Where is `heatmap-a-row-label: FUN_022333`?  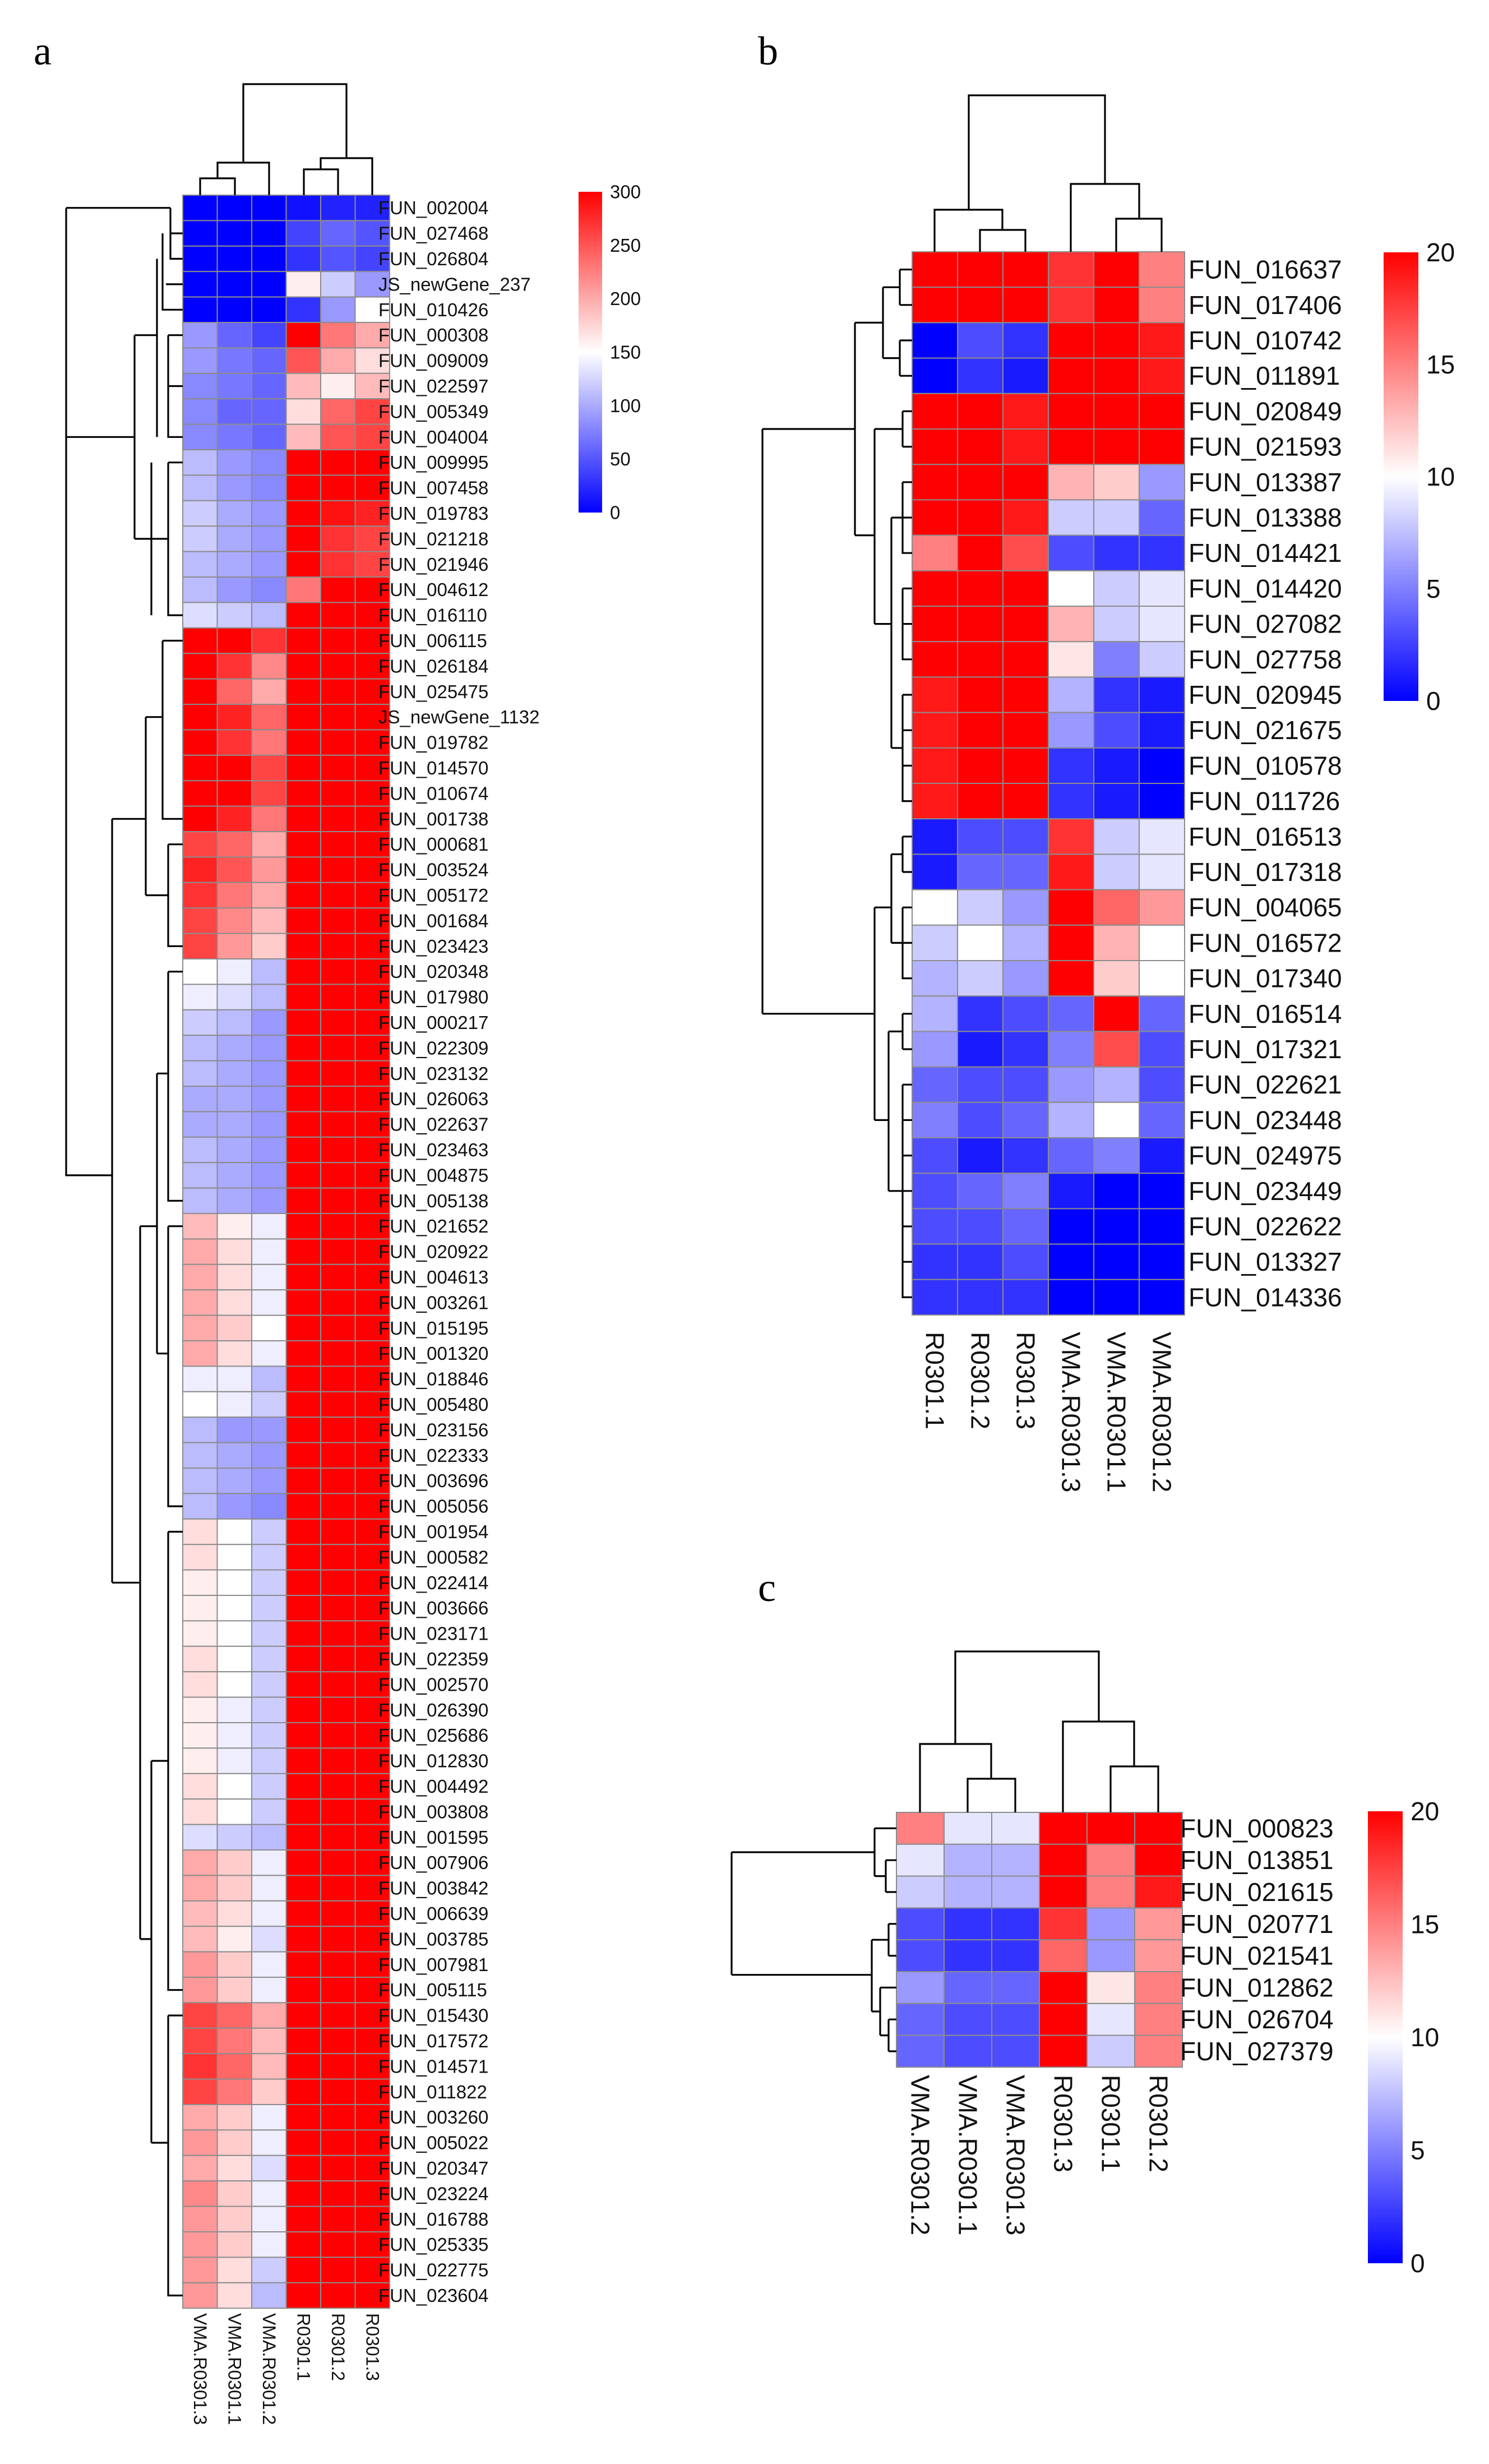 heatmap-a-row-label: FUN_022333 is located at coordinates (433, 1456).